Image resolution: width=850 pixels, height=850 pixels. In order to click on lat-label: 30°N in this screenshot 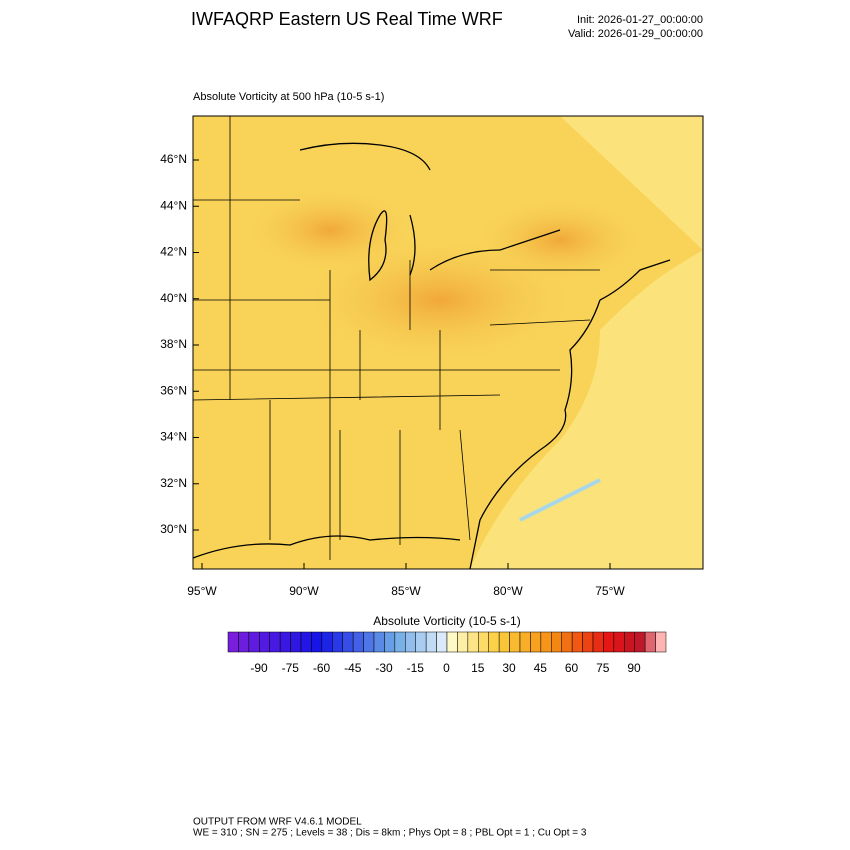, I will do `click(173, 529)`.